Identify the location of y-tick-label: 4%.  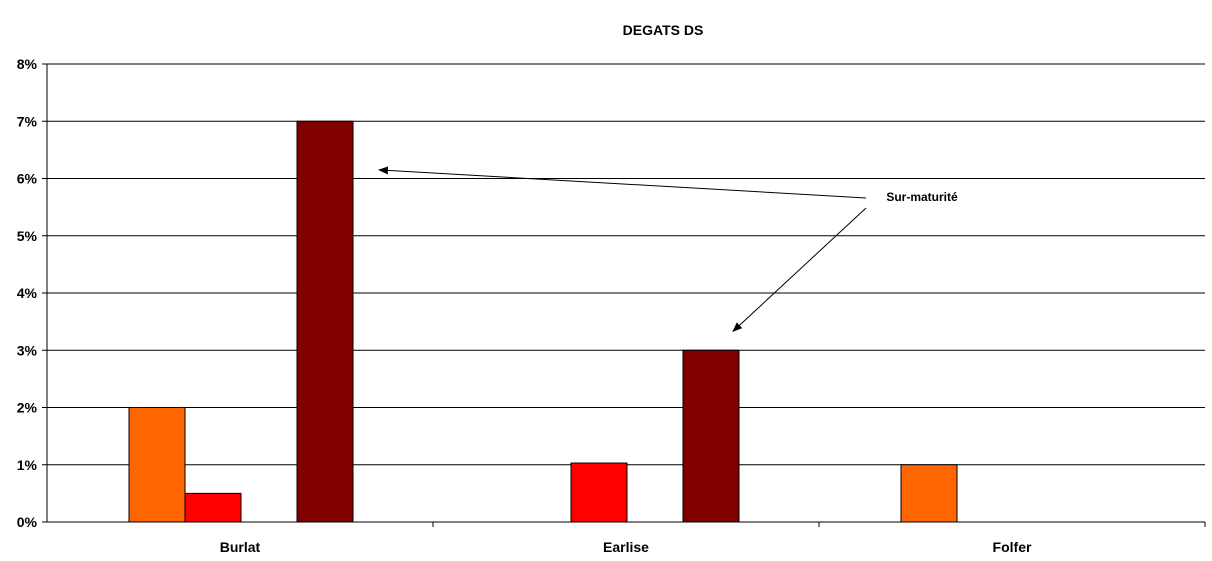
(27, 293).